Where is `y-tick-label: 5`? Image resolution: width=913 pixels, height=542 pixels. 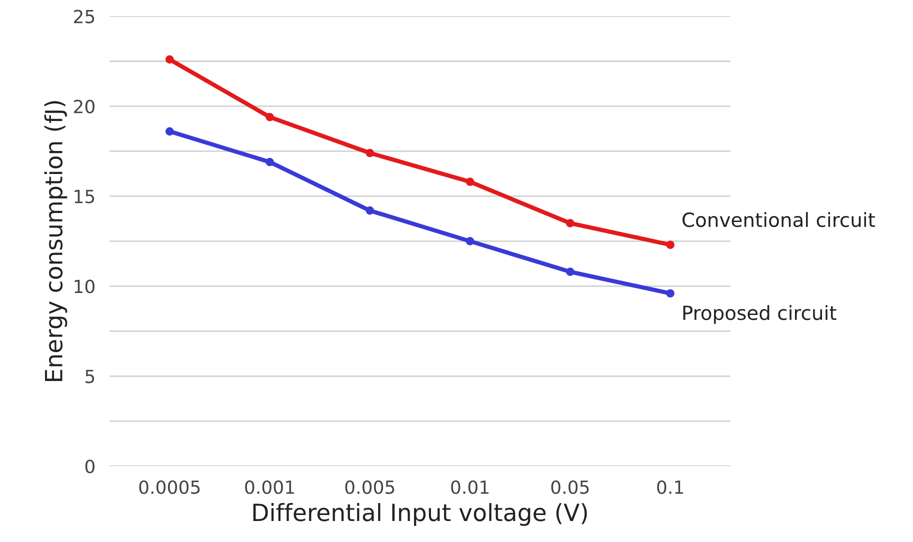
y-tick-label: 5 is located at coordinates (90, 377).